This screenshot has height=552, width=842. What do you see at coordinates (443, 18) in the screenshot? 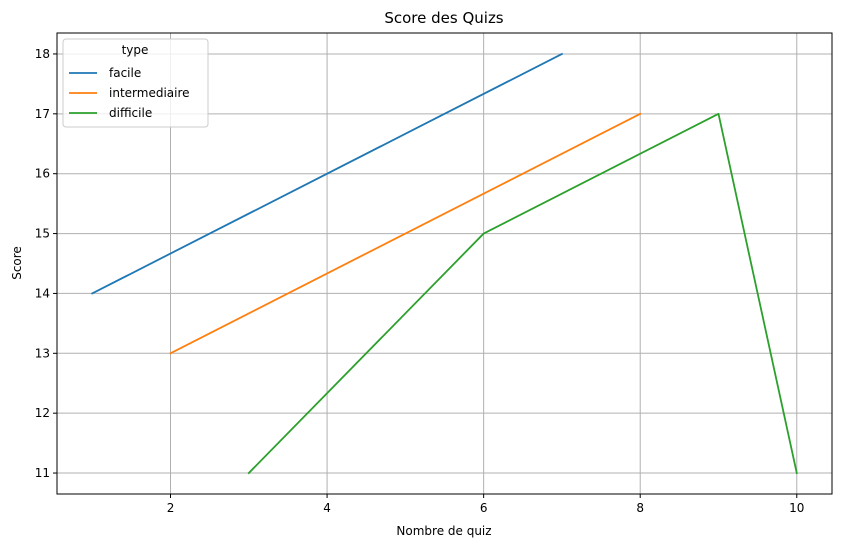
I see `chart-title: Score des Quizs` at bounding box center [443, 18].